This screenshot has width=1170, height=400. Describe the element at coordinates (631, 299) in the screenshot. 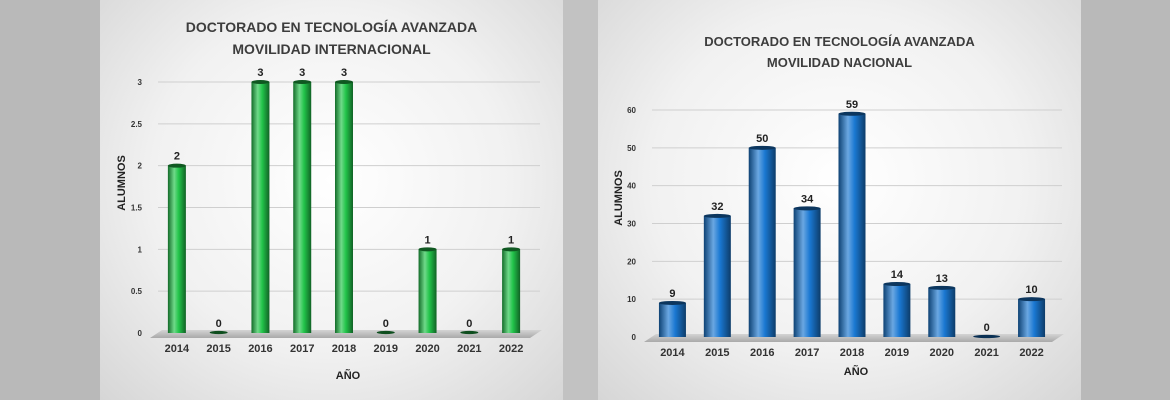

I see `y-tick-label: 10` at that location.